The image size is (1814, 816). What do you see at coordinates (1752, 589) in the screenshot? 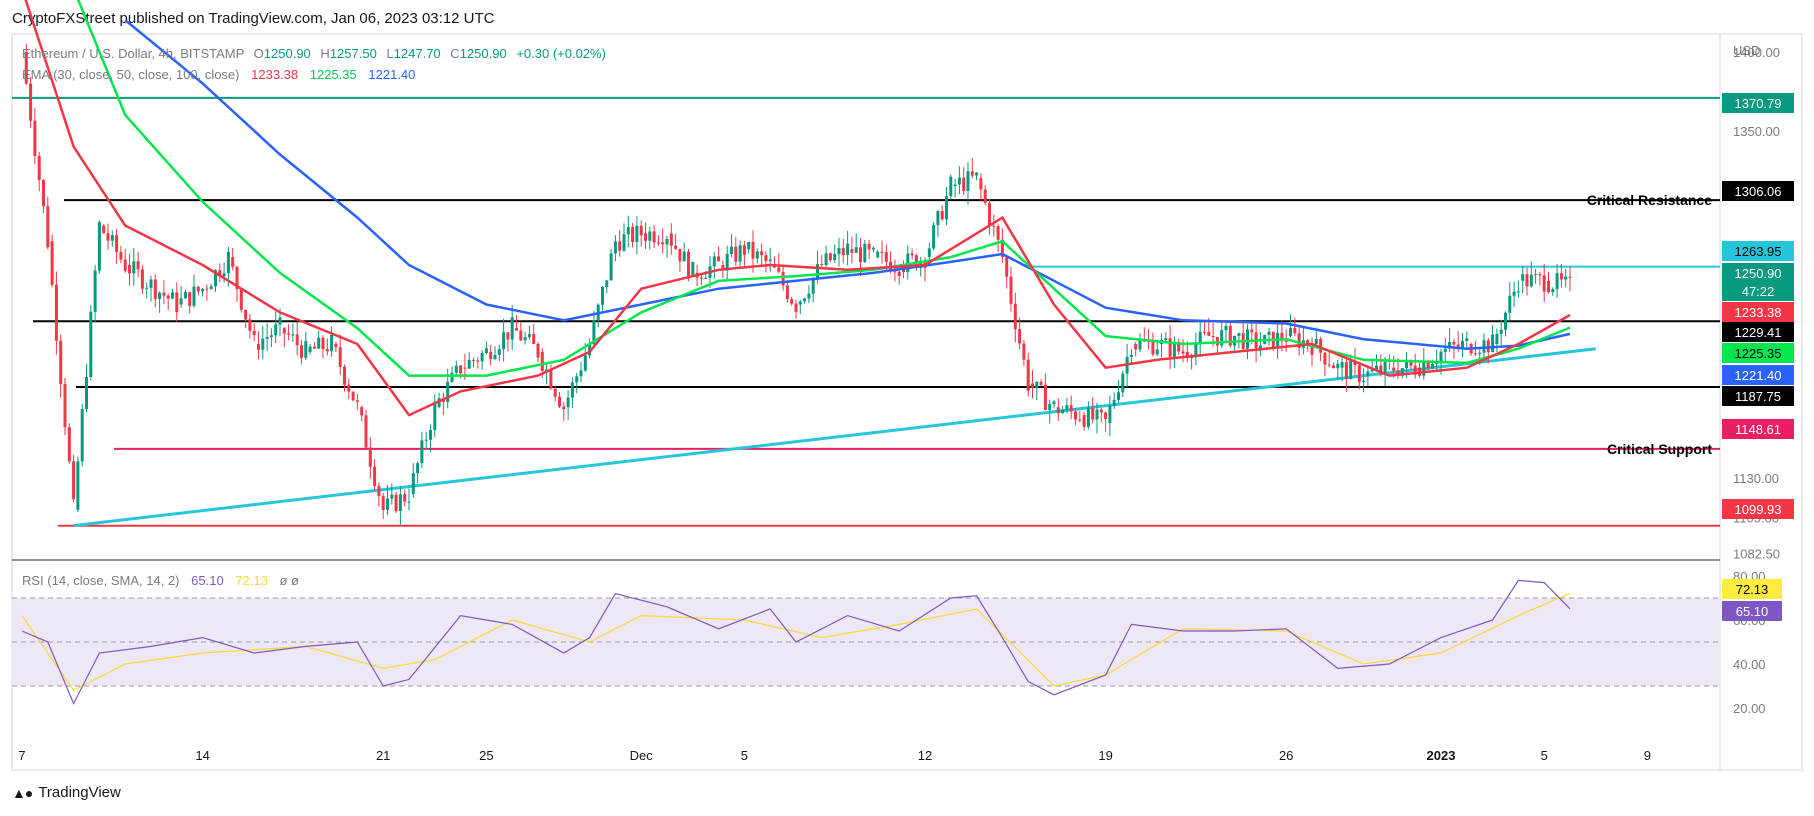
I see `rsi-label-text: 72.13` at bounding box center [1752, 589].